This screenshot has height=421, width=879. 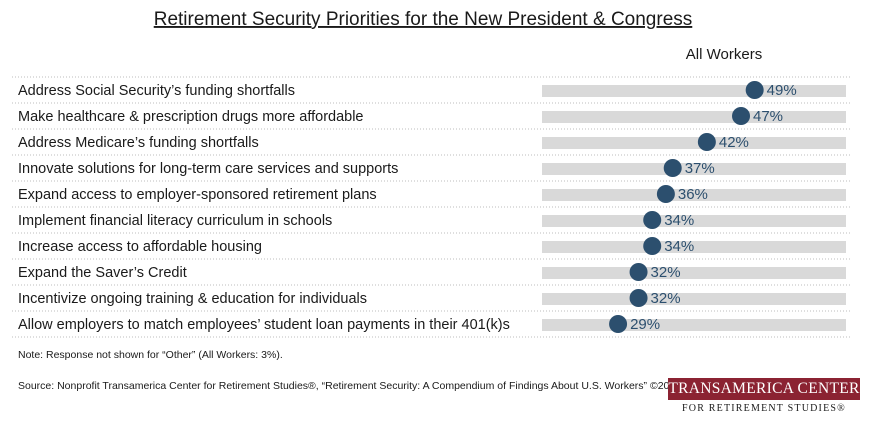 I want to click on value-label: 37%, so click(x=700, y=168).